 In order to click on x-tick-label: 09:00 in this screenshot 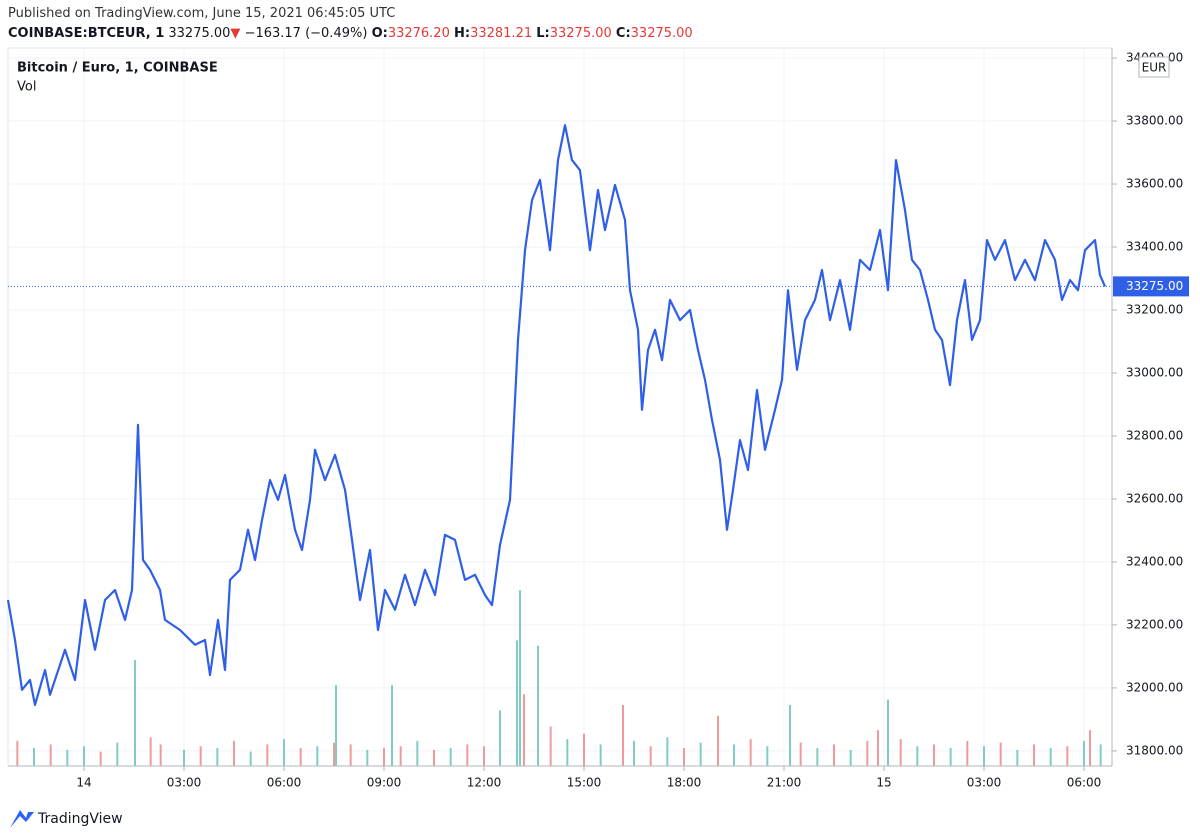, I will do `click(384, 783)`.